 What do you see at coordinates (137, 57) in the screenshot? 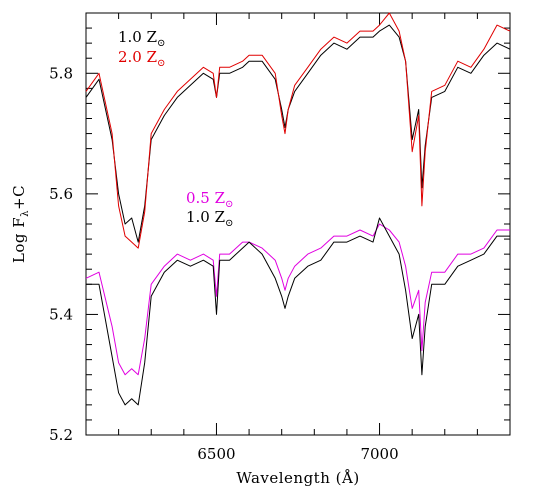
I see `legend-entry-2-text: 2.0 Z` at bounding box center [137, 57].